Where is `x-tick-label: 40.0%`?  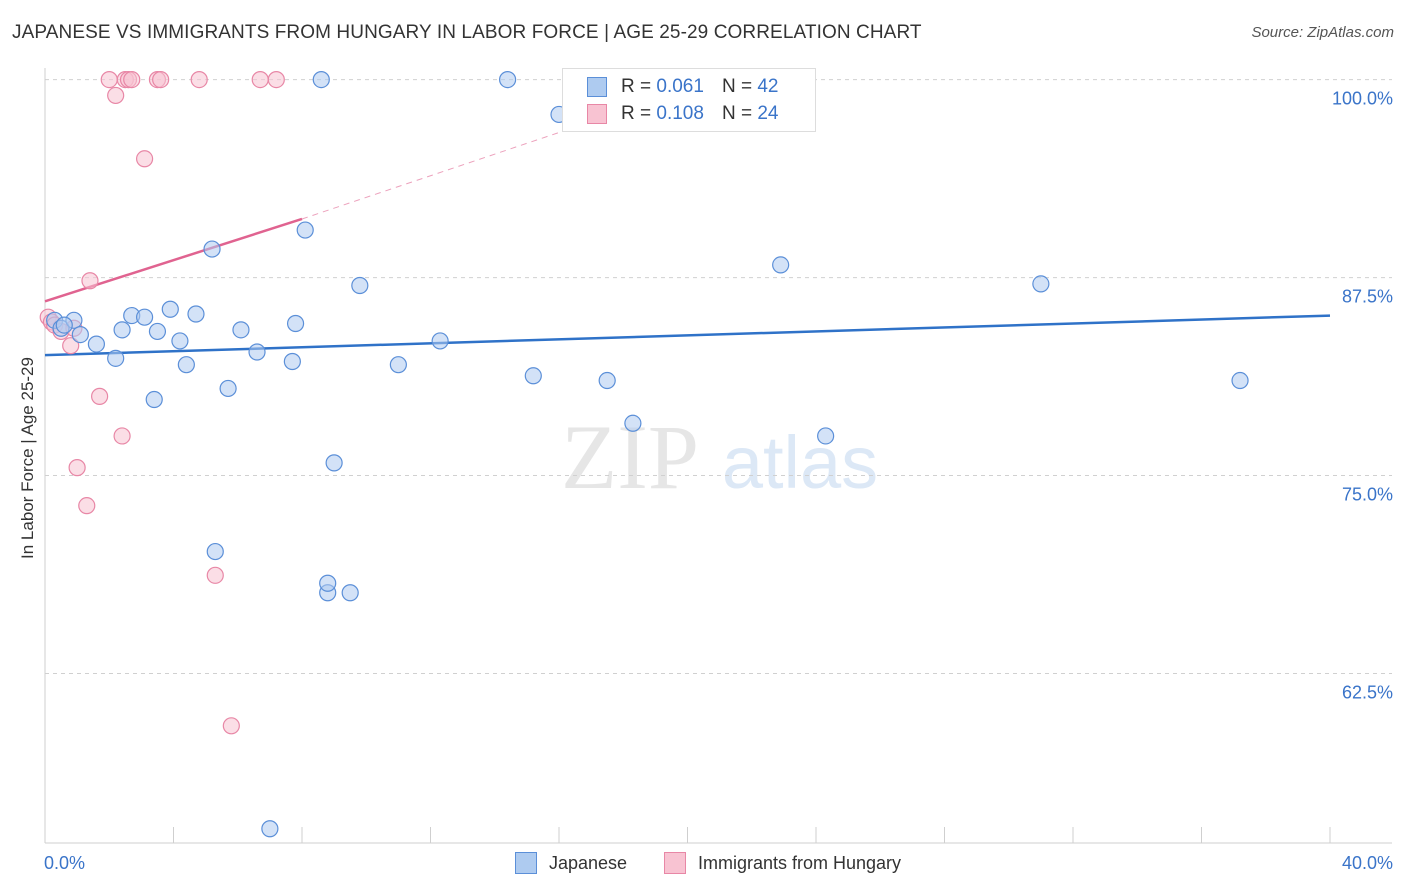
x-tick-label: 40.0% is located at coordinates (1367, 863).